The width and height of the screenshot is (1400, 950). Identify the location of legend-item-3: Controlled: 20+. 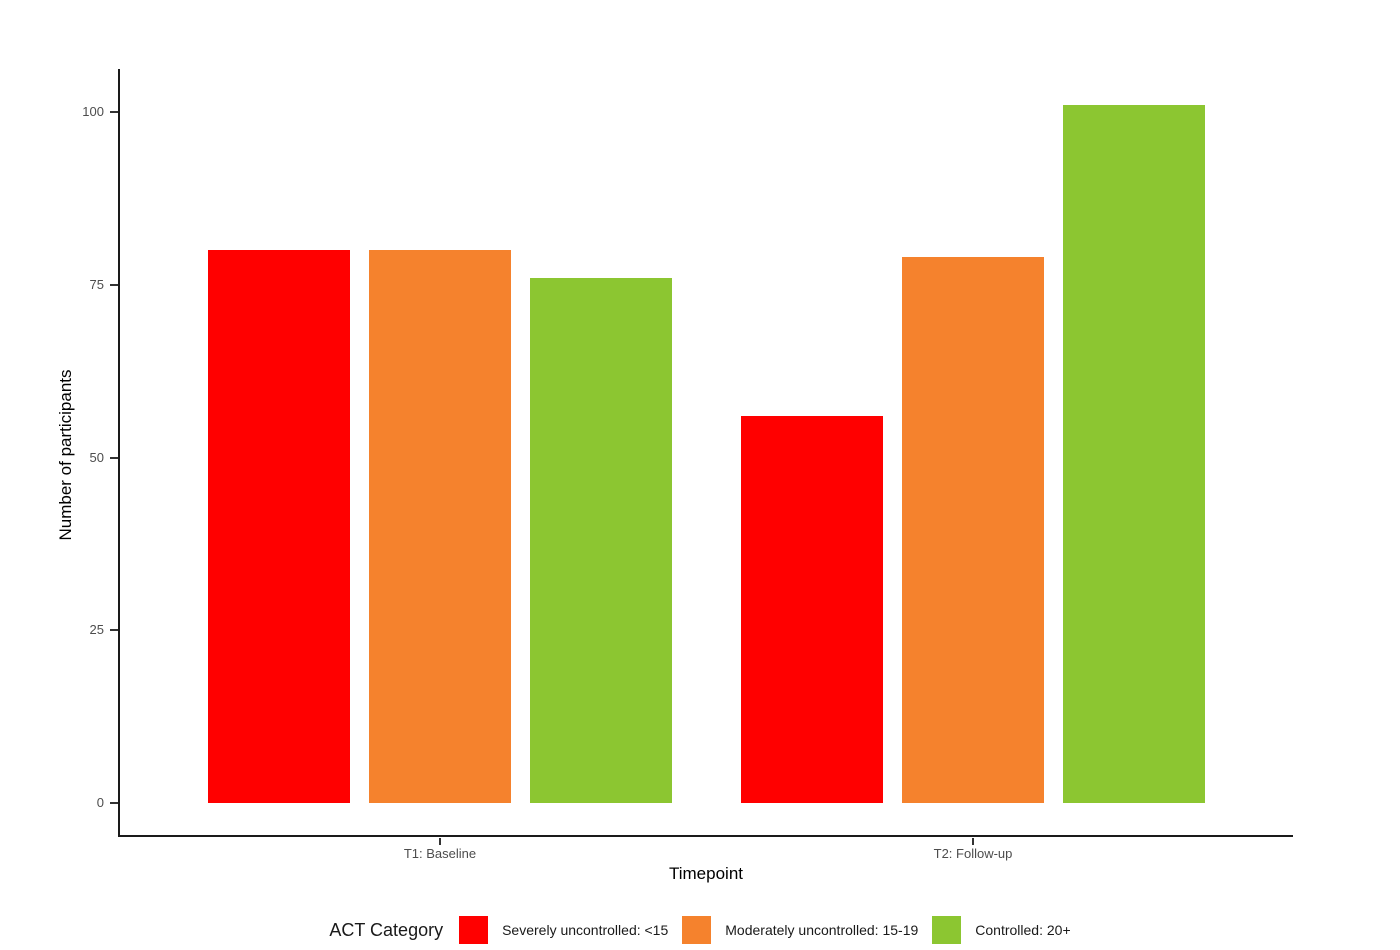
(1001, 930).